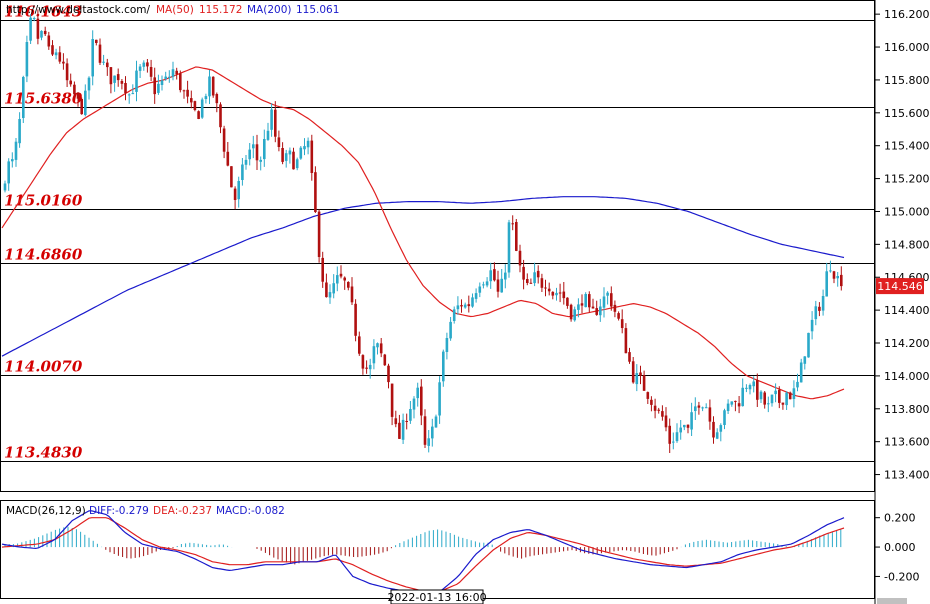 The height and width of the screenshot is (604, 930). Describe the element at coordinates (182, 511) in the screenshot. I see `macd-dea: DEA:-0.237` at that location.